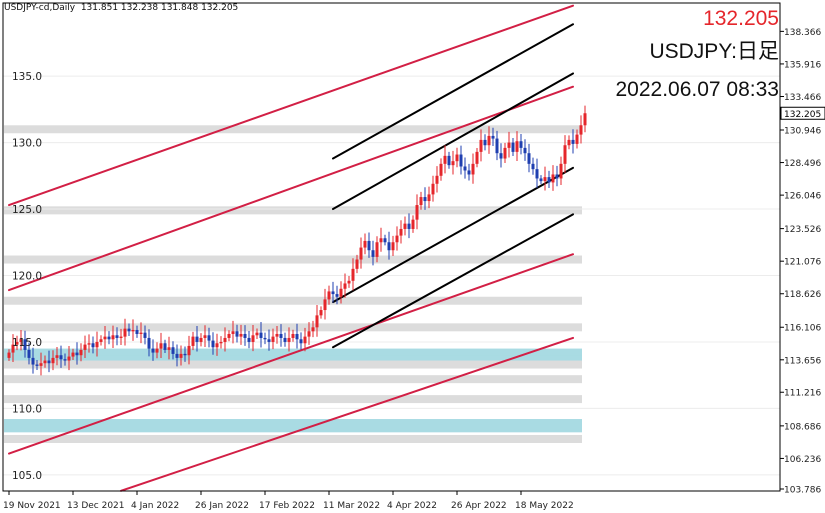 The height and width of the screenshot is (513, 825). I want to click on left-tick-label-3: 120.0, so click(27, 276).